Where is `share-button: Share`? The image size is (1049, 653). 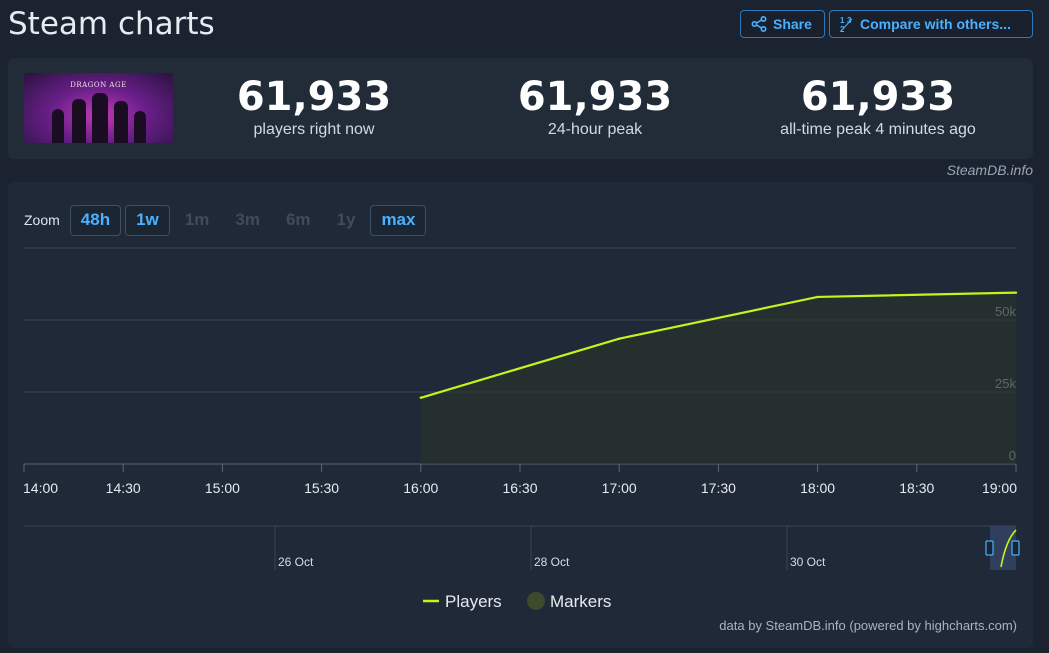
share-button: Share is located at coordinates (782, 24).